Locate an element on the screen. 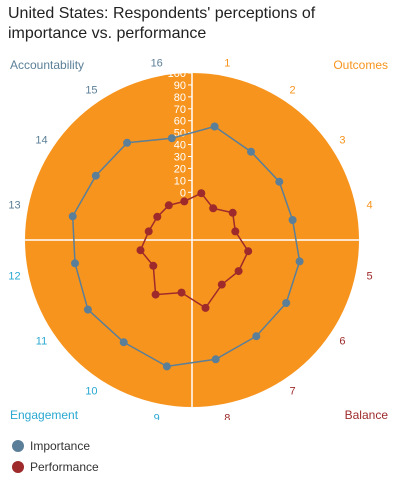 Image resolution: width=400 pixels, height=486 pixels. category-label: 9 is located at coordinates (157, 416).